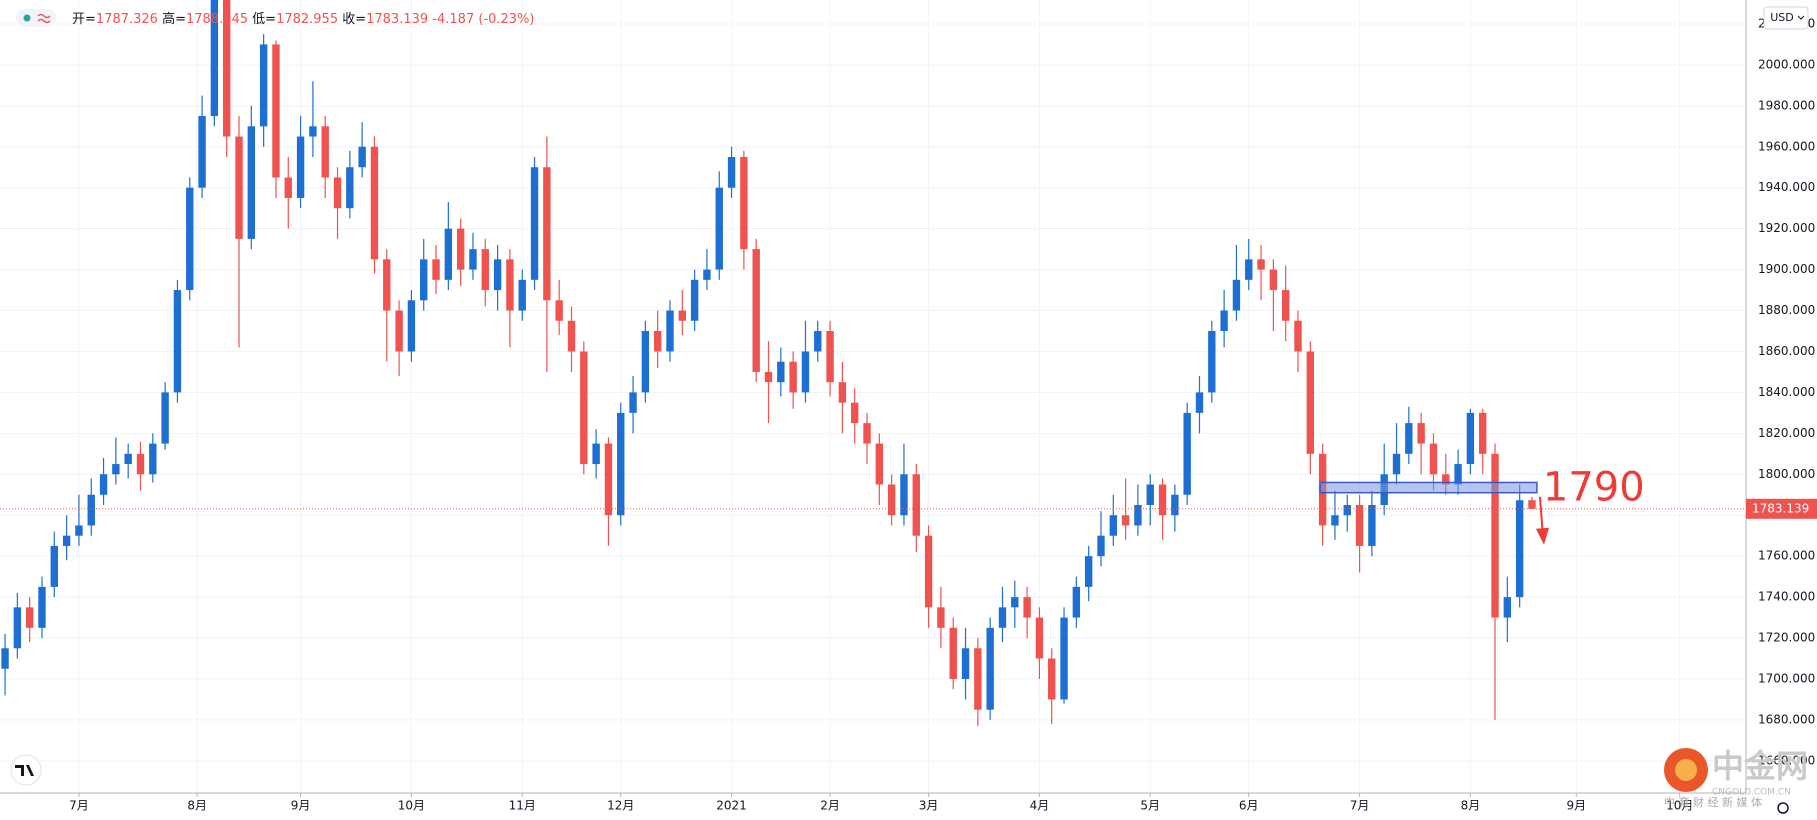  What do you see at coordinates (1594, 488) in the screenshot?
I see `annotation-label: 1790` at bounding box center [1594, 488].